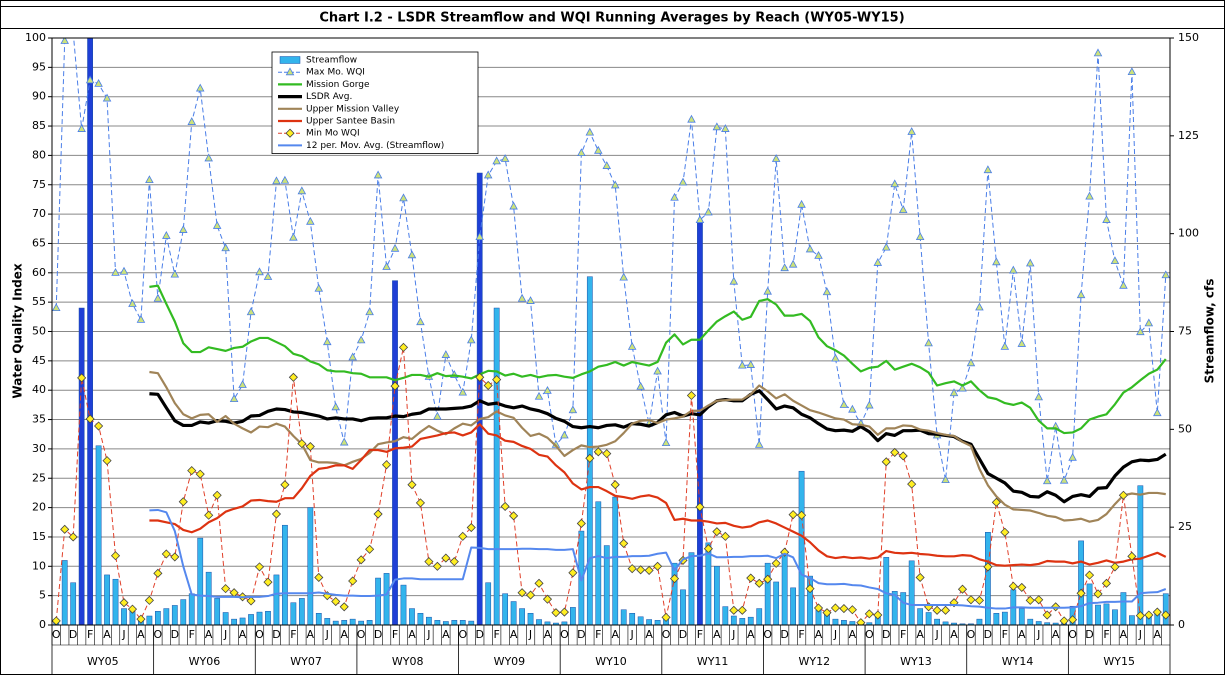 This screenshot has height=675, width=1225. I want to click on y2-tick-label: 125, so click(1188, 135).